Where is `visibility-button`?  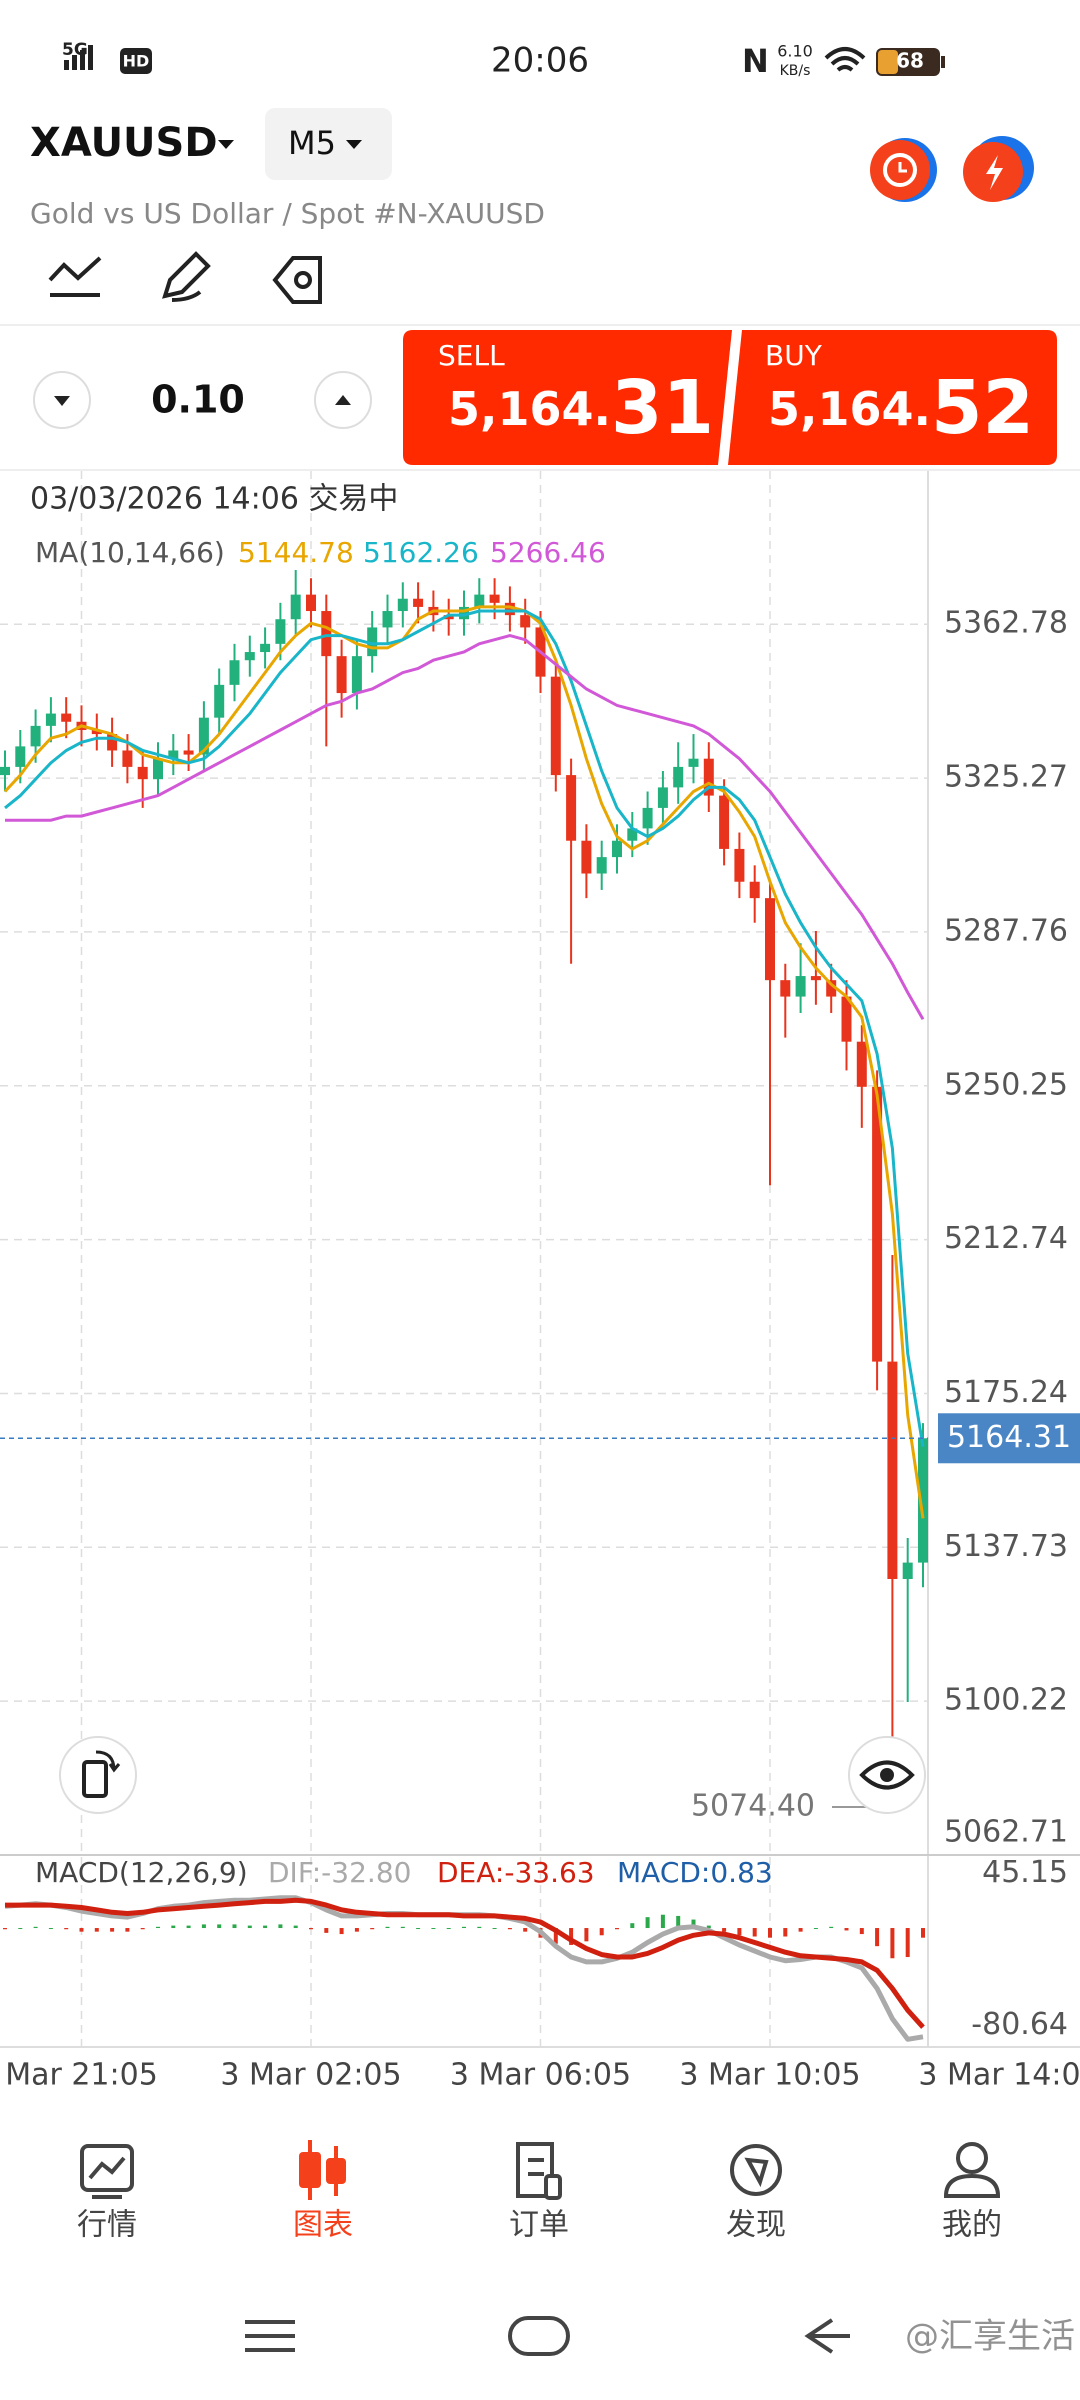 visibility-button is located at coordinates (887, 1775).